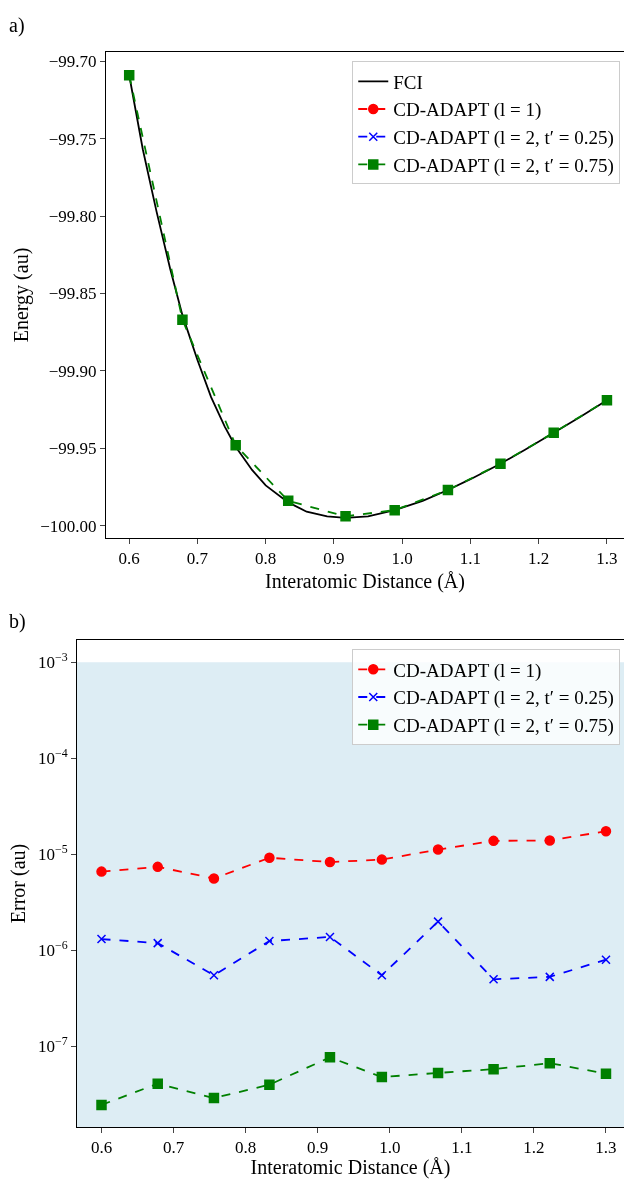 This screenshot has width=624, height=1179. Describe the element at coordinates (52, 853) in the screenshot. I see `y-tick-label: 10$^{−5}$` at that location.